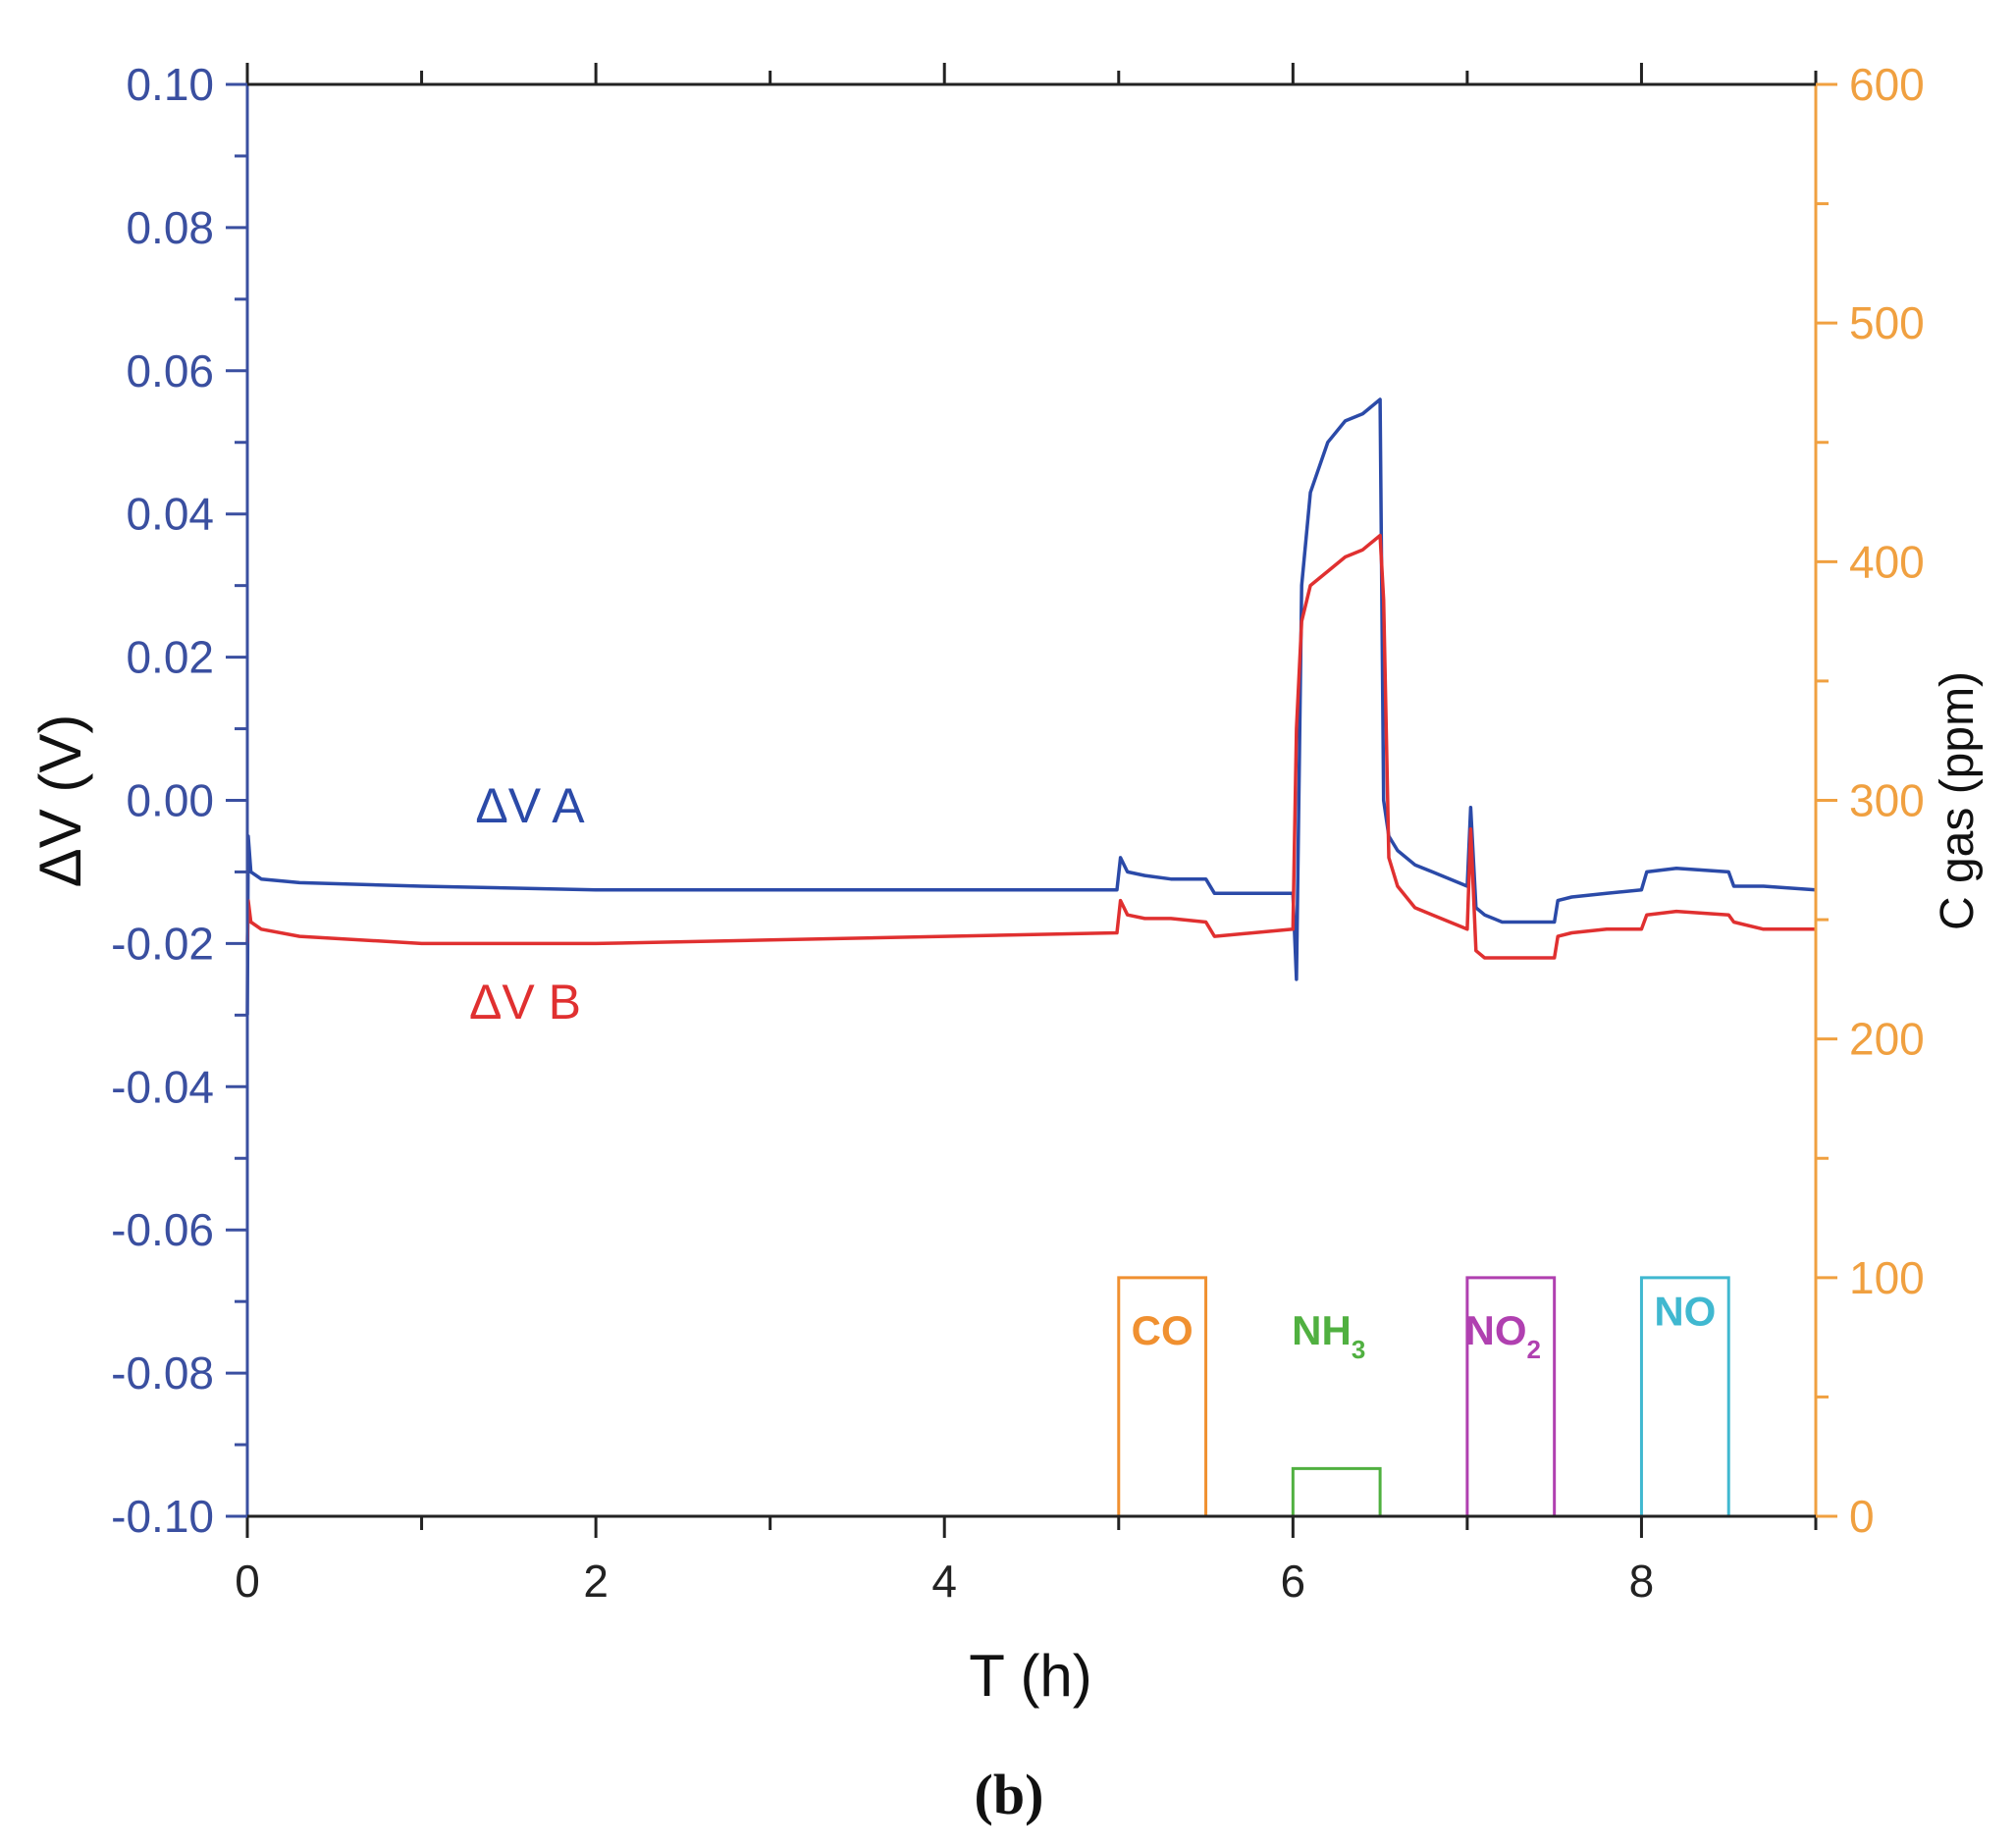 Image resolution: width=2016 pixels, height=1848 pixels. Describe the element at coordinates (1887, 801) in the screenshot. I see `y-right-tick-label: 300` at that location.